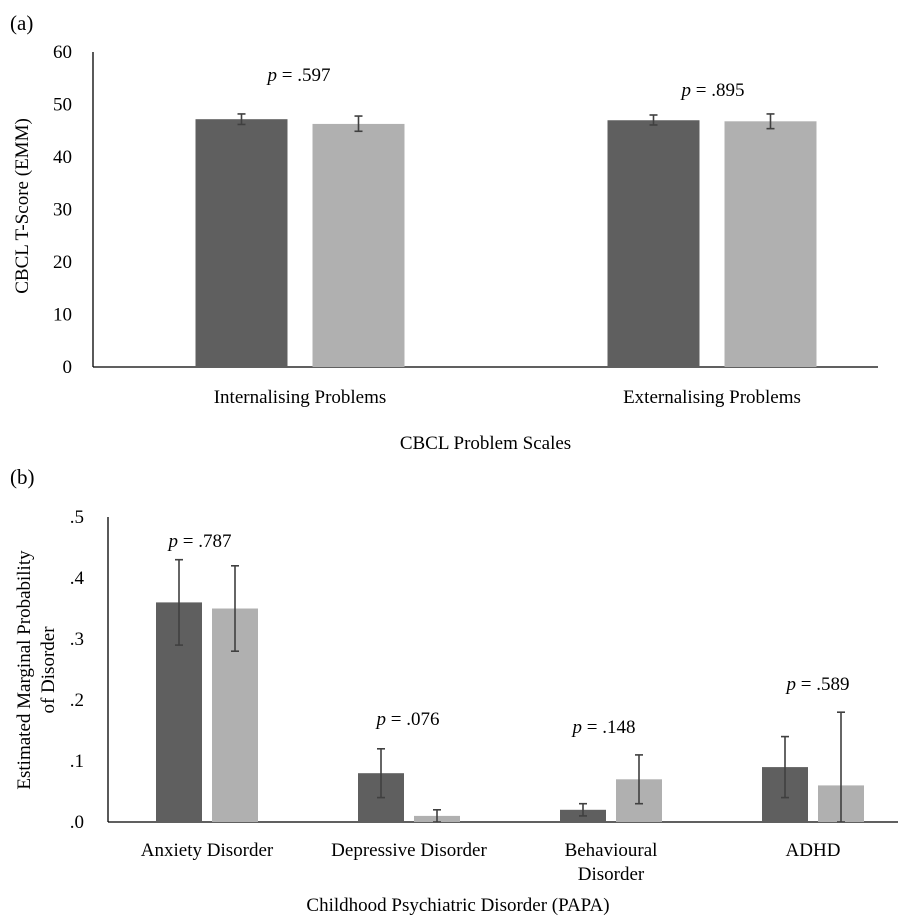 The image size is (907, 918). What do you see at coordinates (62, 262) in the screenshot?
I see `y-tick-label: 20` at bounding box center [62, 262].